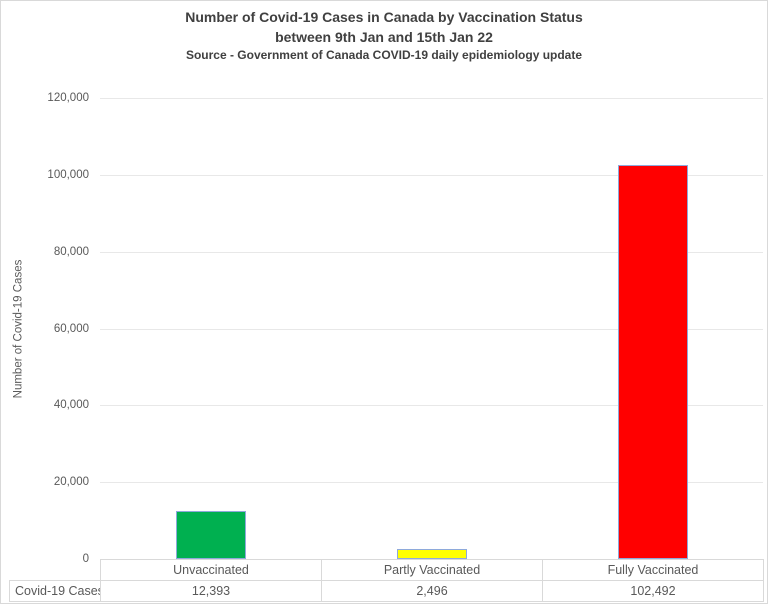  What do you see at coordinates (653, 570) in the screenshot?
I see `table-category-cell-fully-vaccinated: Fully Vaccinated` at bounding box center [653, 570].